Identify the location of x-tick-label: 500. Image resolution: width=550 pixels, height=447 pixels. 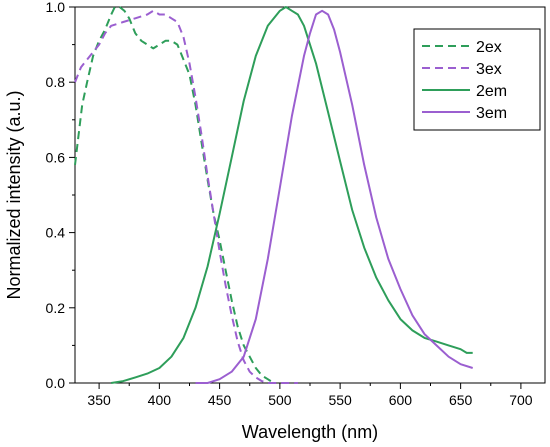
(280, 400).